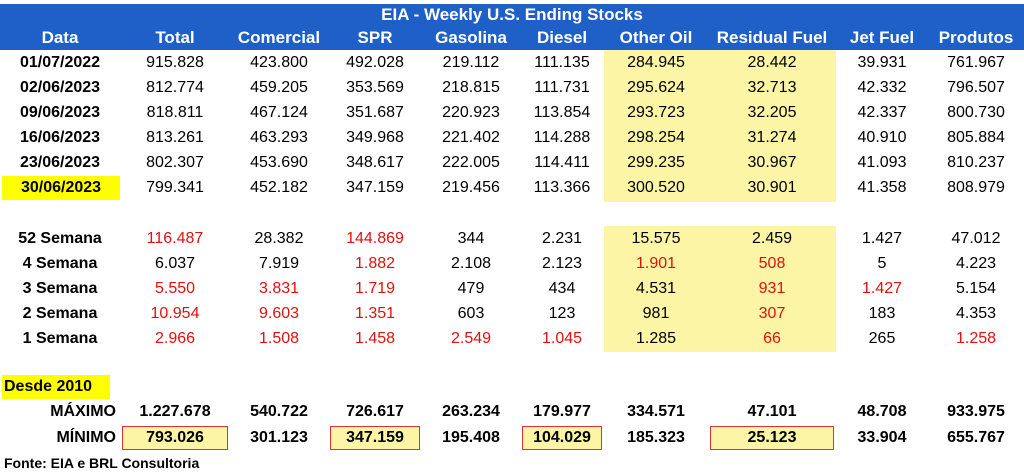 The width and height of the screenshot is (1024, 476). Describe the element at coordinates (772, 338) in the screenshot. I see `change-cell: 66` at that location.